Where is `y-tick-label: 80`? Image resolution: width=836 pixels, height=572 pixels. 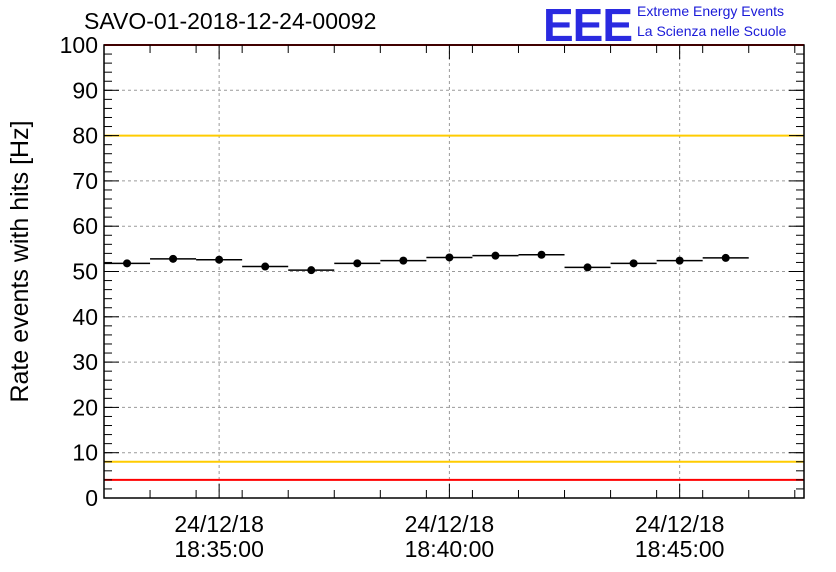
y-tick-label: 80 is located at coordinates (85, 136).